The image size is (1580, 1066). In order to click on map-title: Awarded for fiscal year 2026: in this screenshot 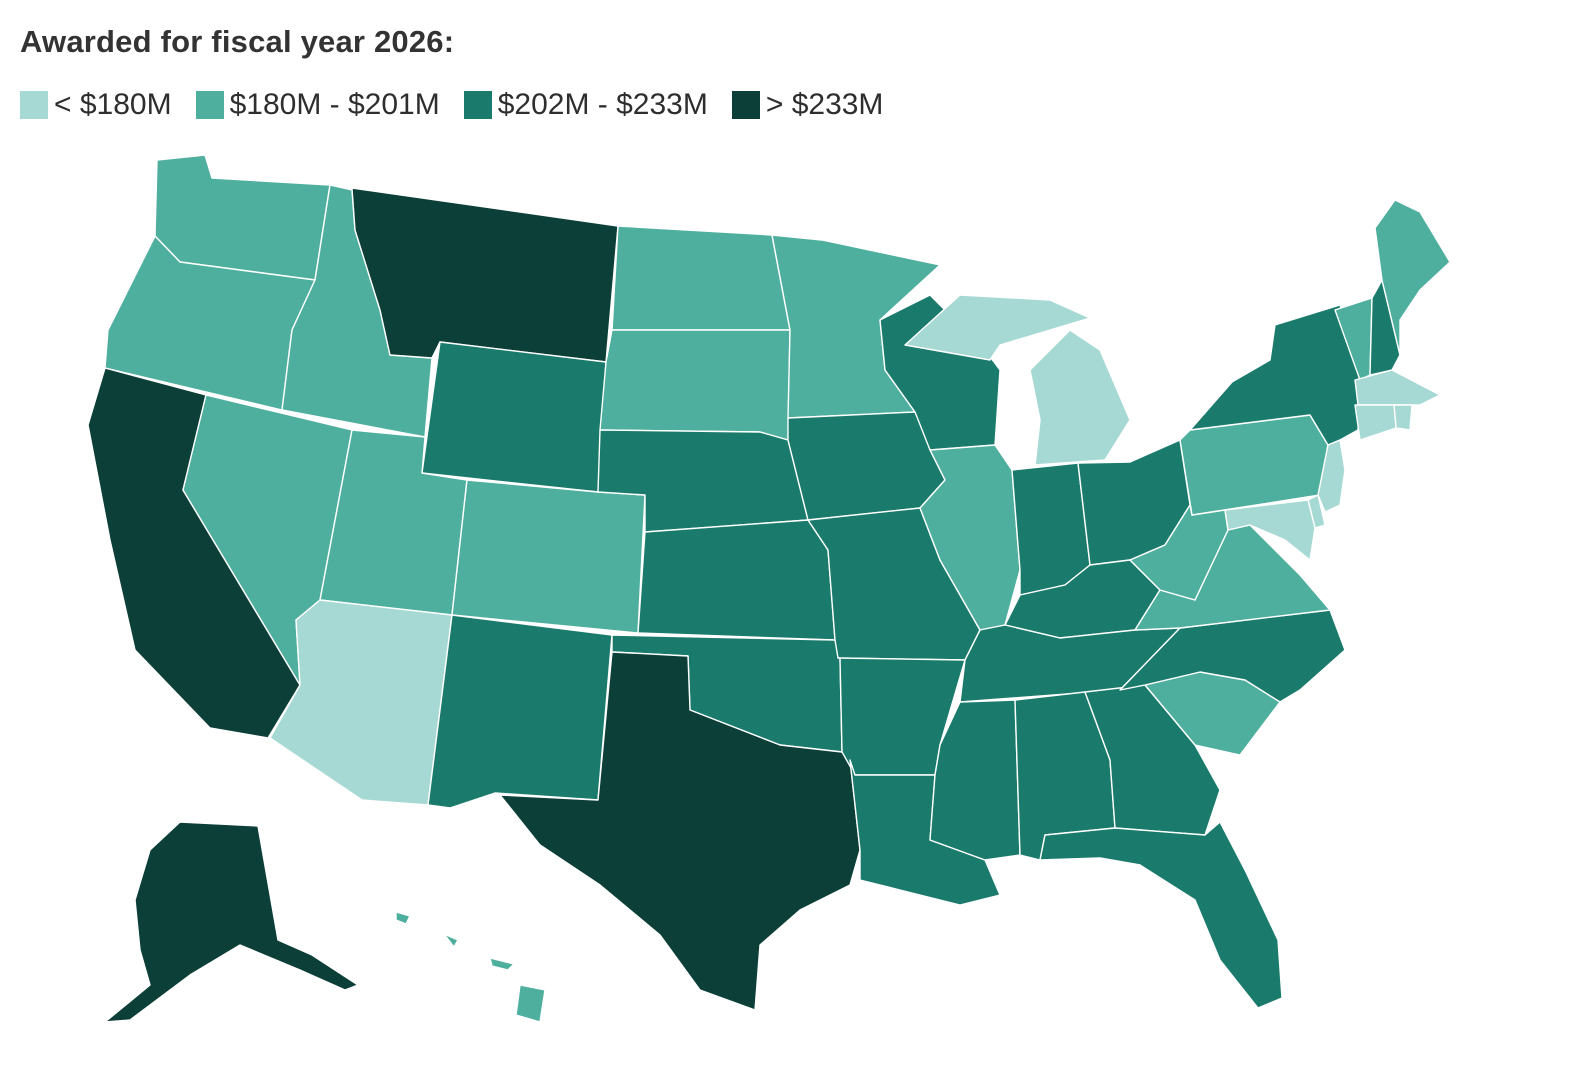, I will do `click(237, 41)`.